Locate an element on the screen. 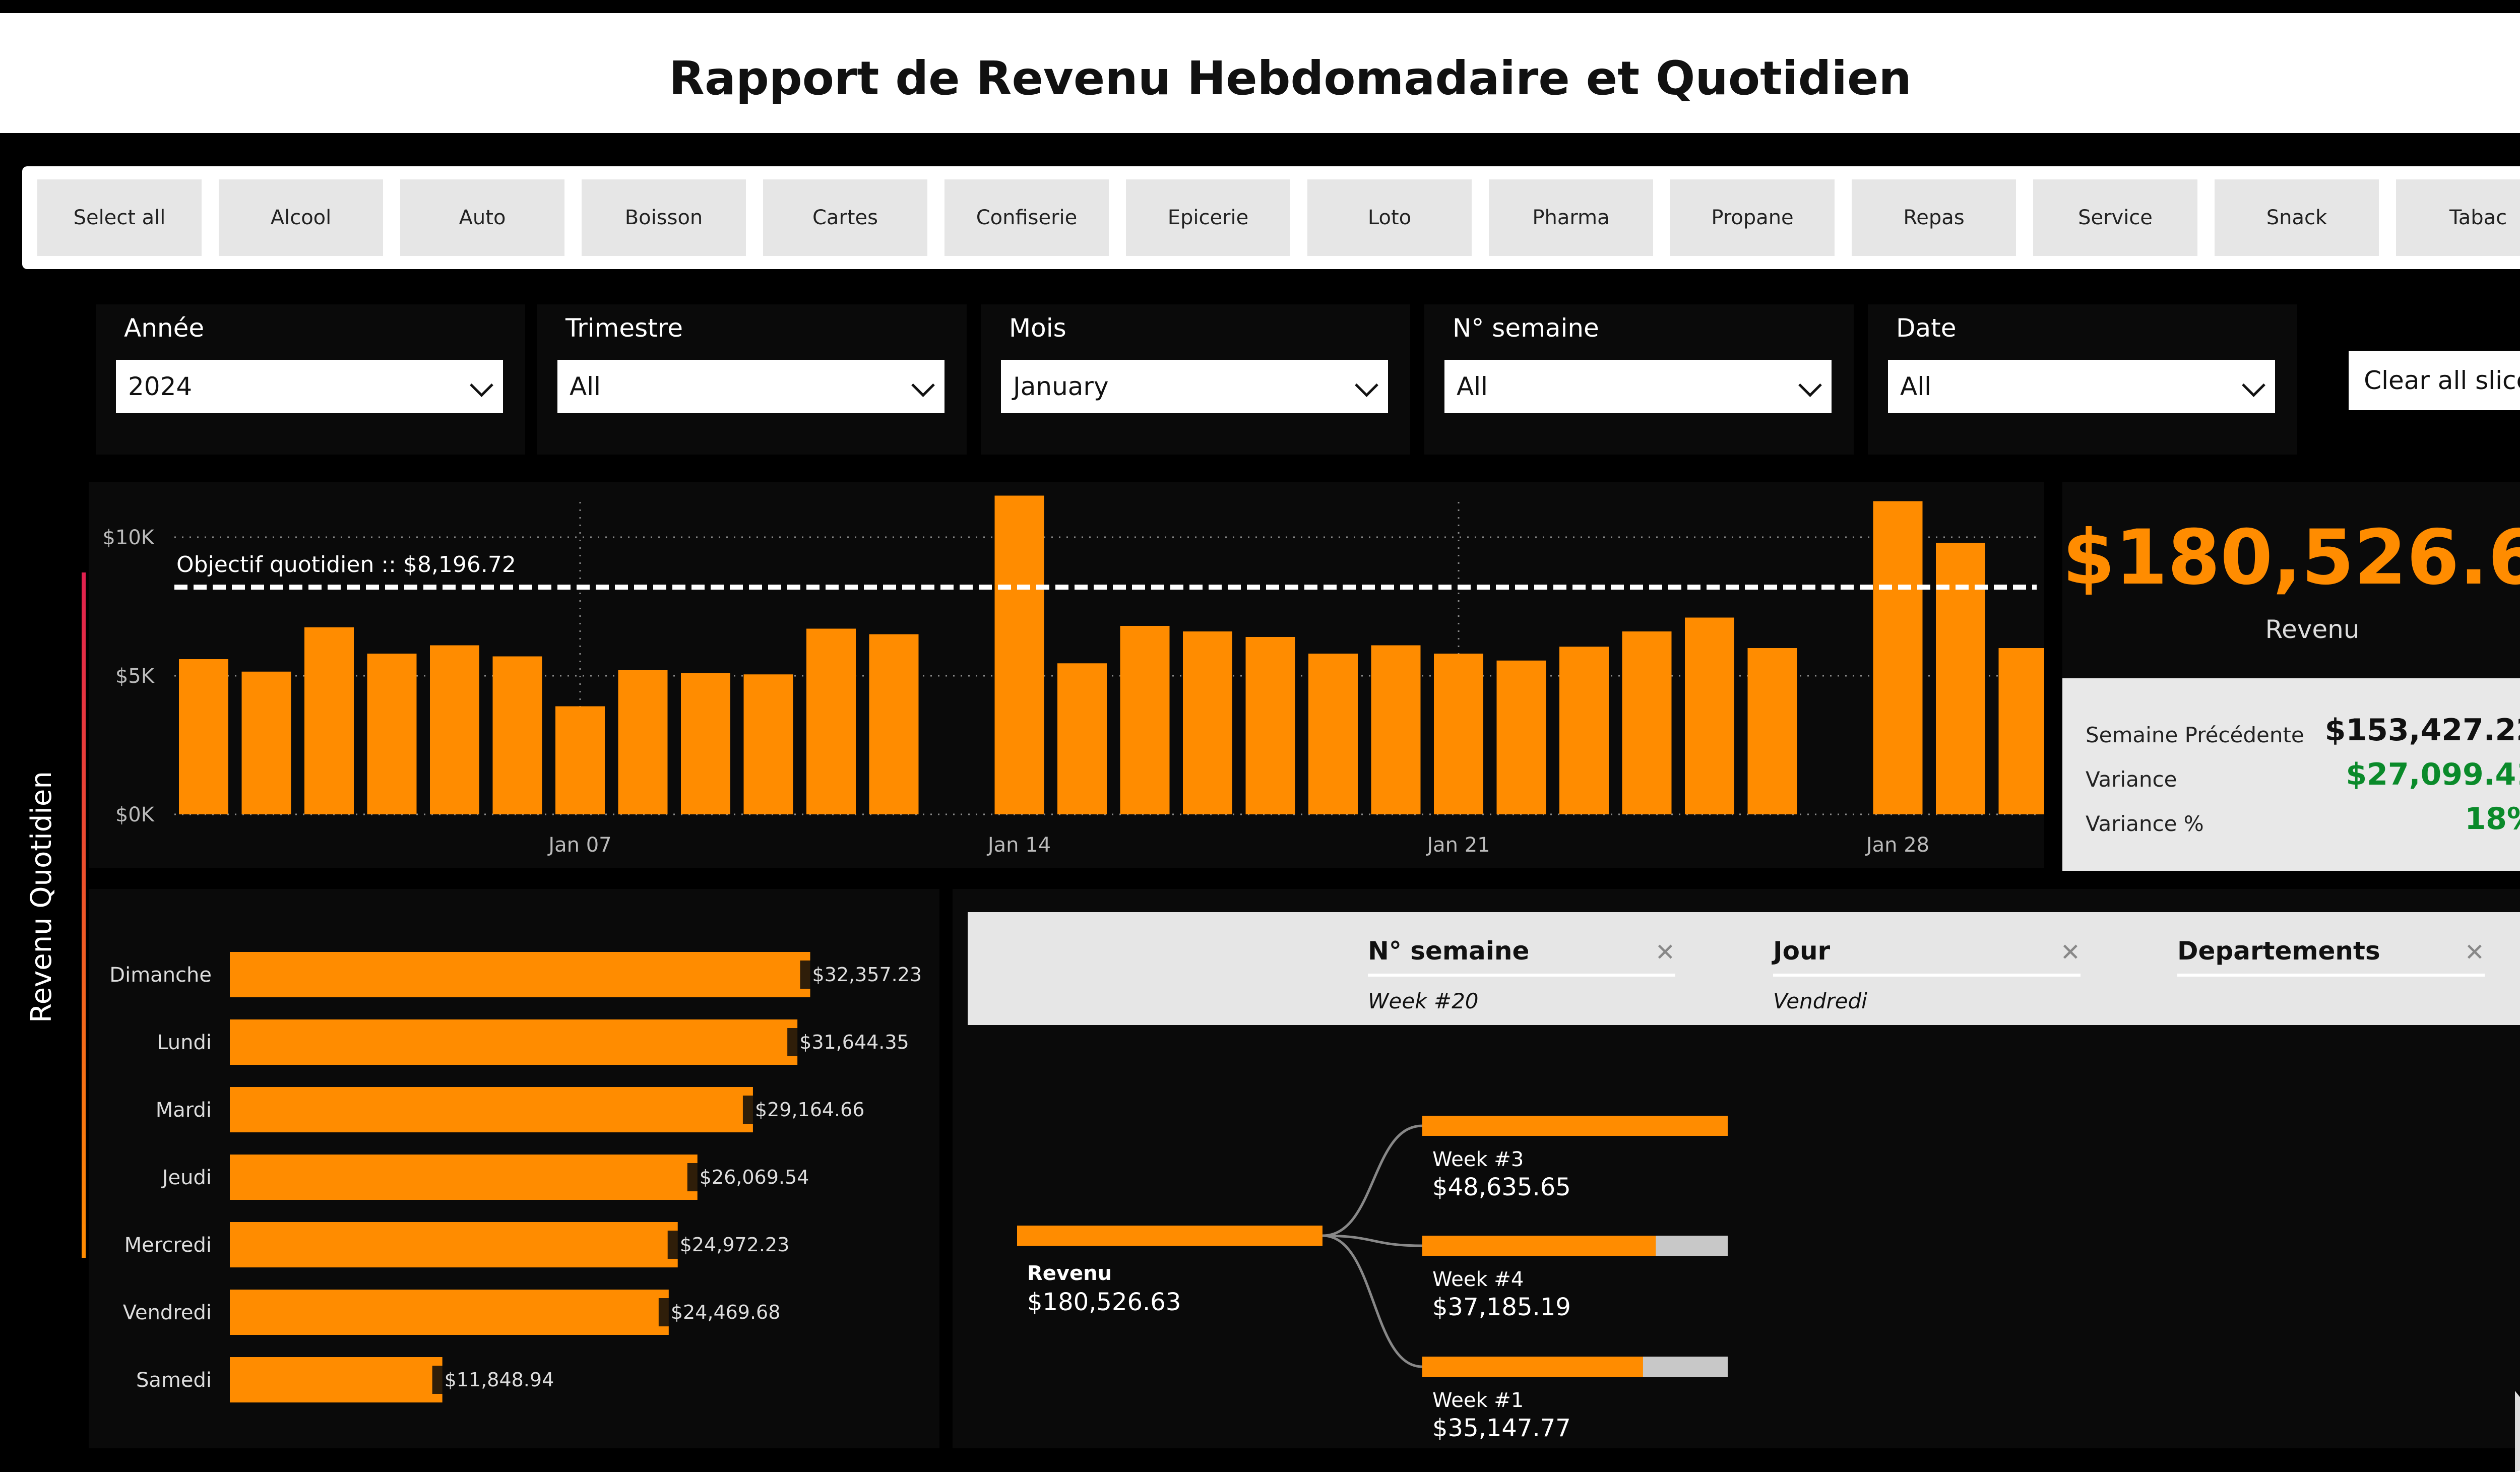  department-button: Propane is located at coordinates (1752, 217).